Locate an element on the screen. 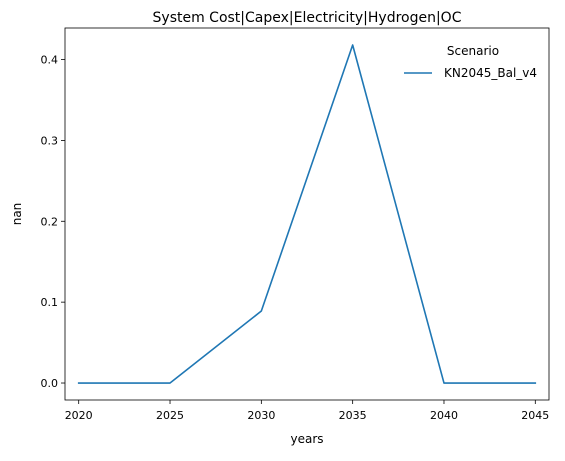  legend: Scenario KN2045_Bal_v4 is located at coordinates (470, 62).